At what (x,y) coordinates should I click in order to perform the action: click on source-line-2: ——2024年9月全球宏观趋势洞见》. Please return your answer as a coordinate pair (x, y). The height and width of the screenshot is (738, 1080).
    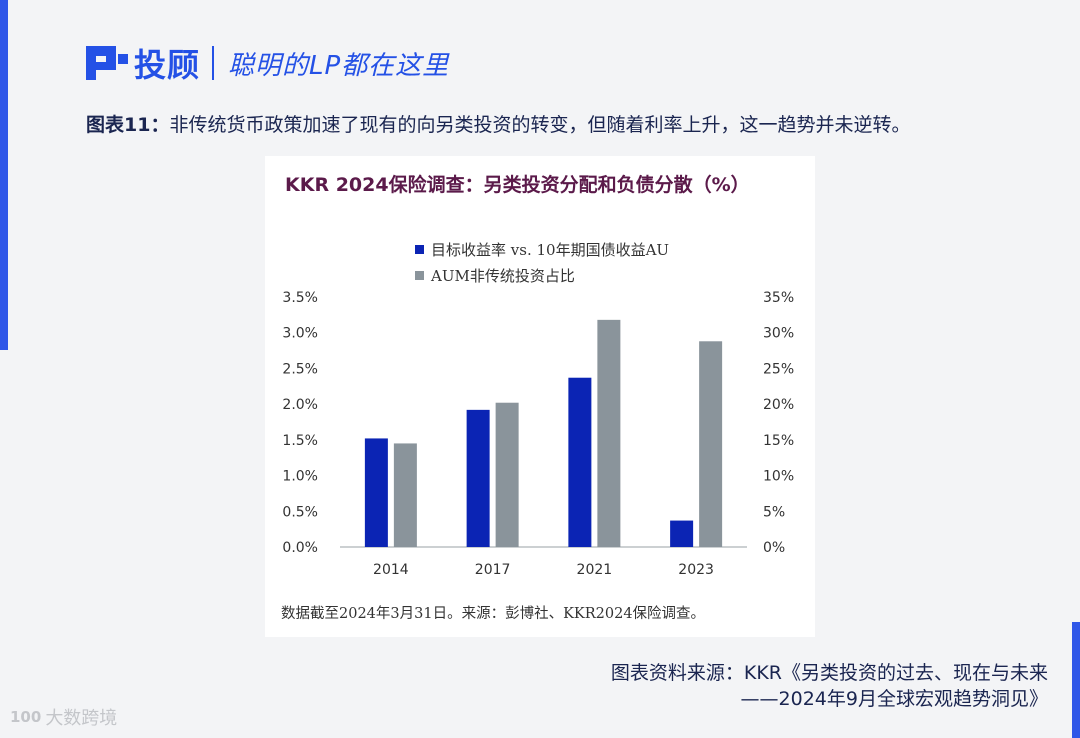
    Looking at the image, I should click on (894, 699).